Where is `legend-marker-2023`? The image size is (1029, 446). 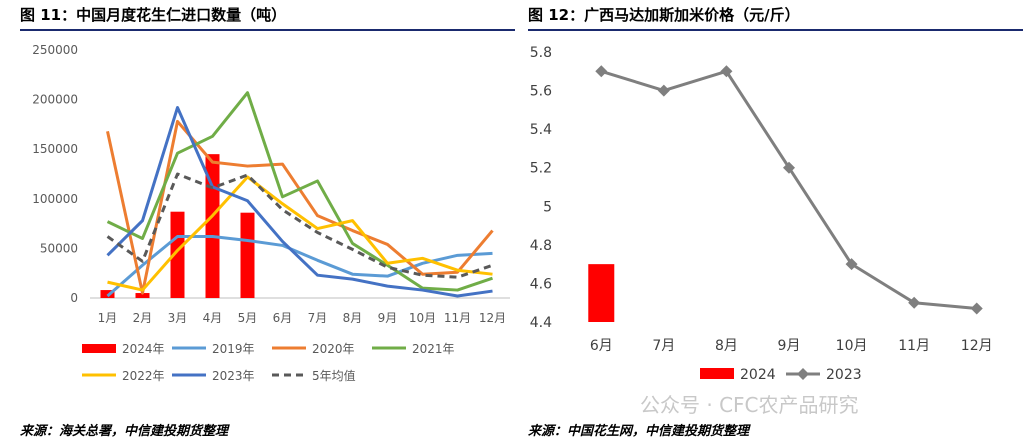
legend-marker-2023 is located at coordinates (803, 374).